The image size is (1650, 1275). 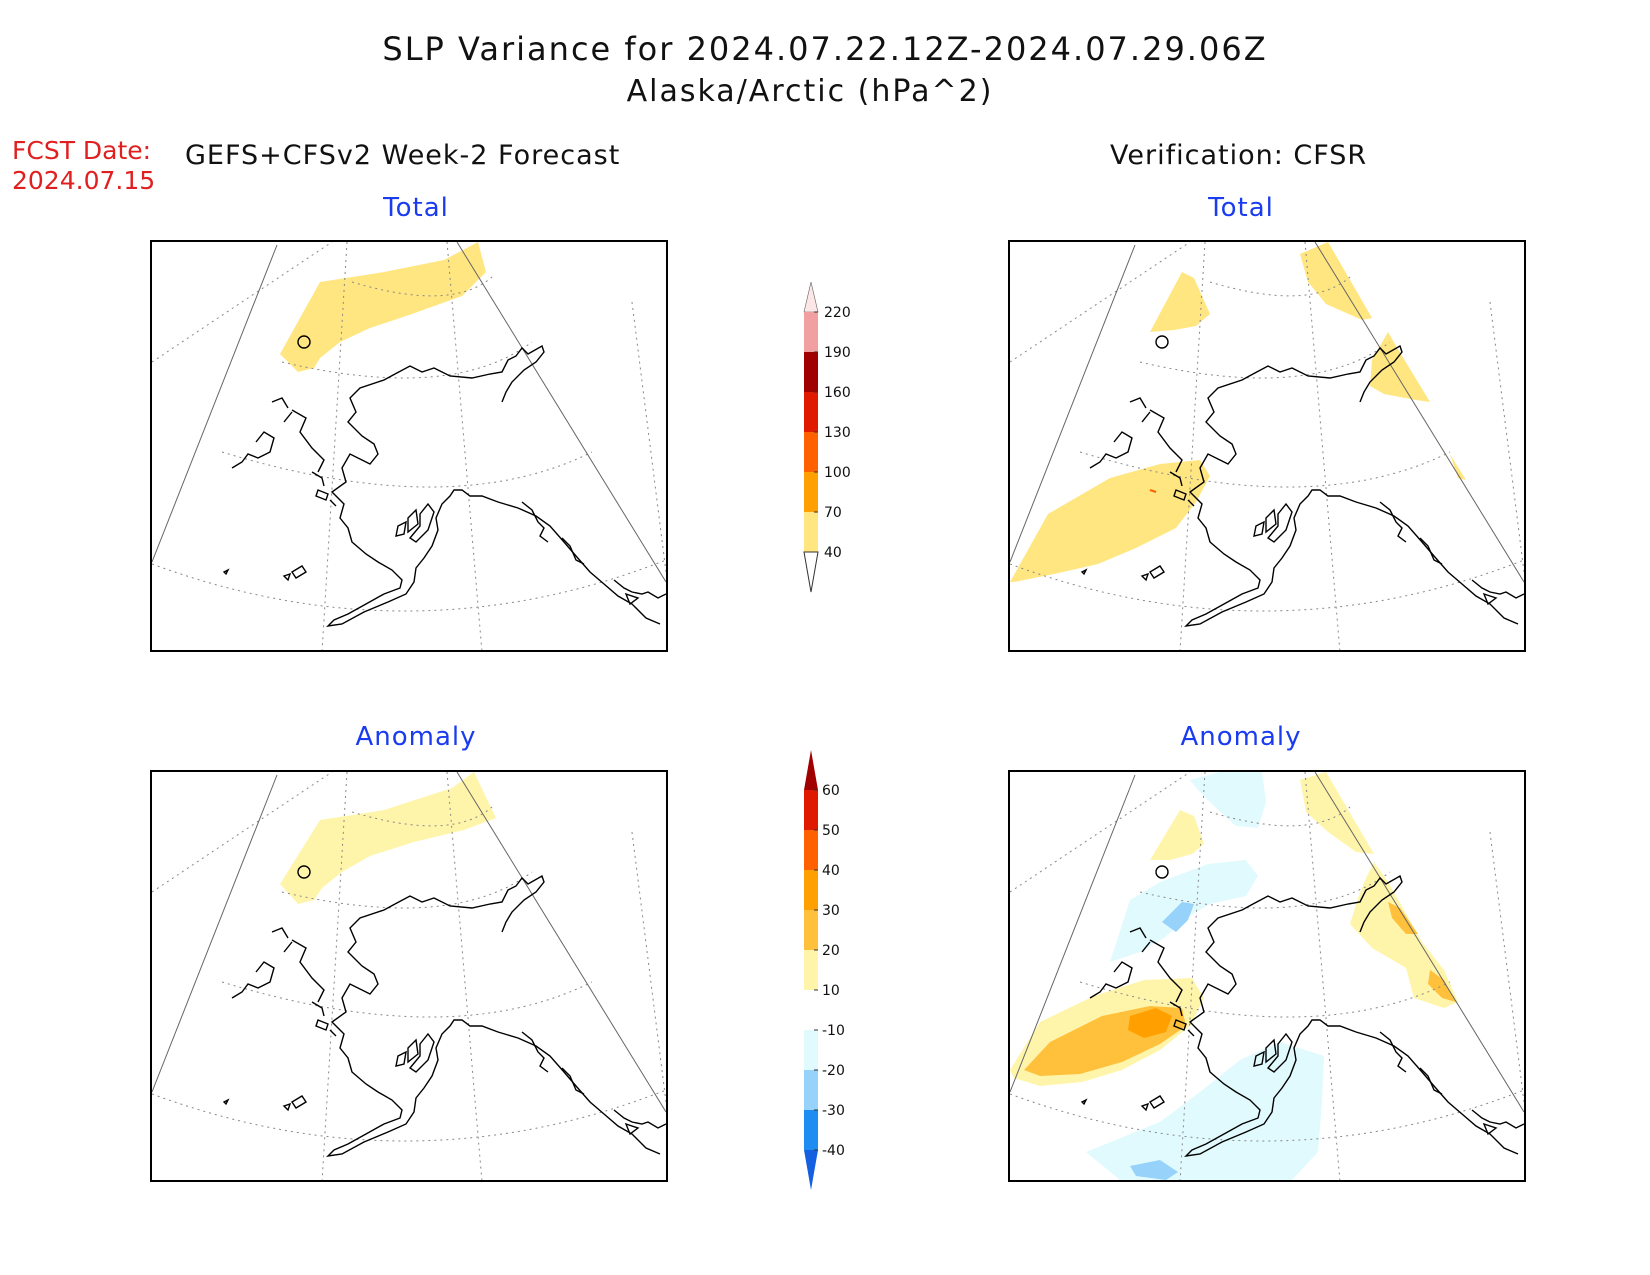 What do you see at coordinates (831, 911) in the screenshot?
I see `anomaly-colorbar-label: 30` at bounding box center [831, 911].